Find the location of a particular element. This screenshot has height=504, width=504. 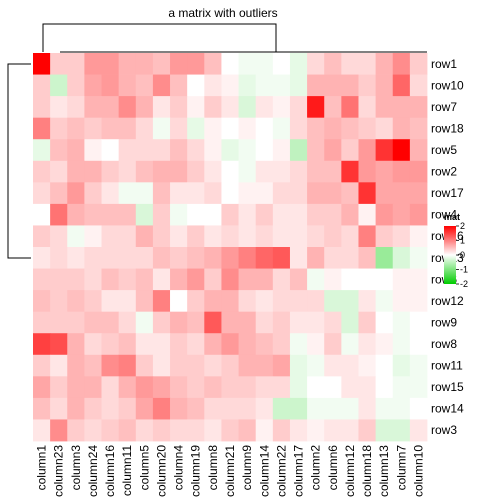

column-label: column4 is located at coordinates (179, 468).